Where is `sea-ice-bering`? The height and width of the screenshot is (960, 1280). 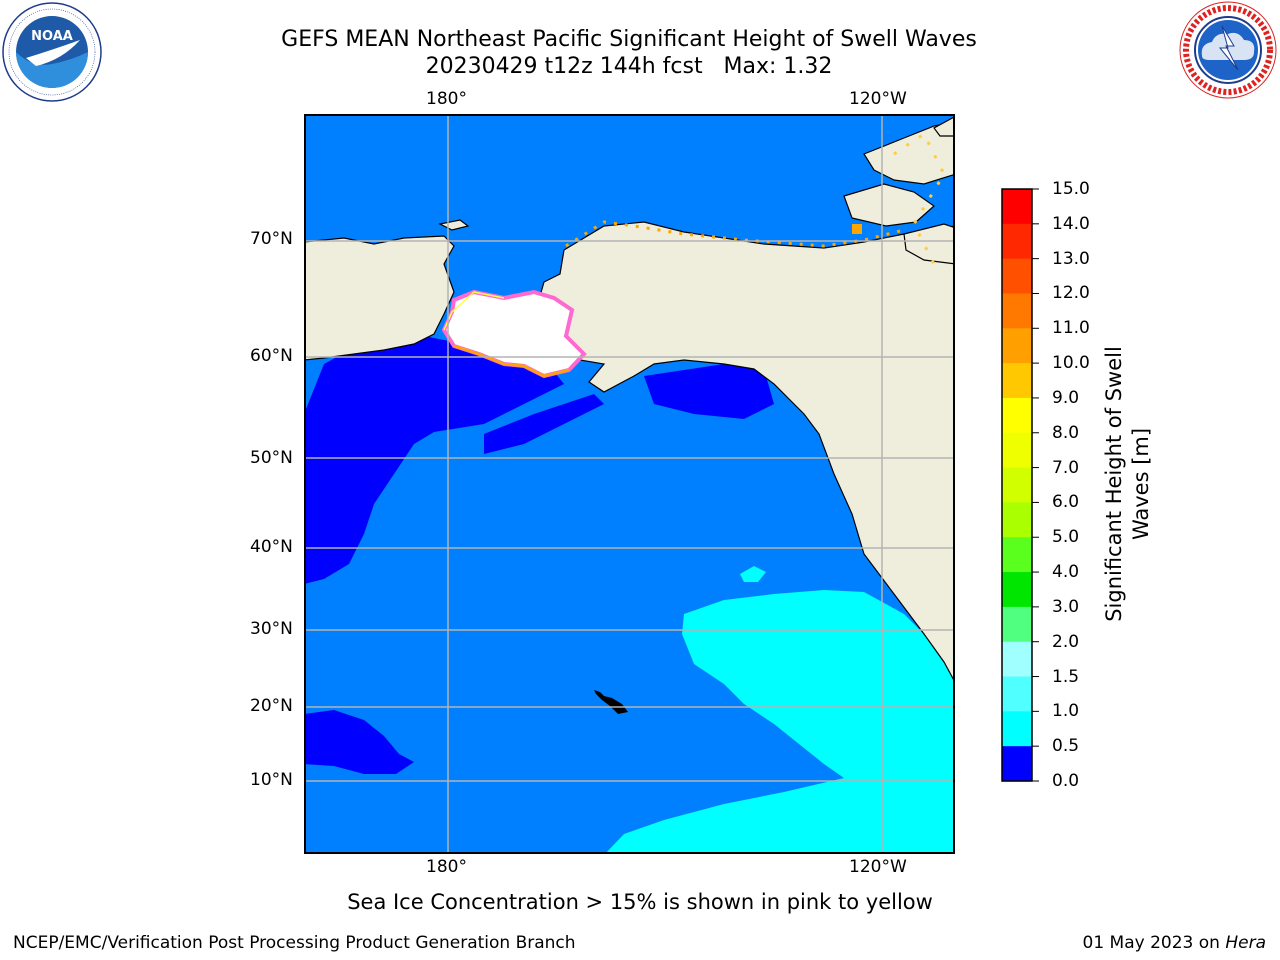 sea-ice-bering is located at coordinates (514, 334).